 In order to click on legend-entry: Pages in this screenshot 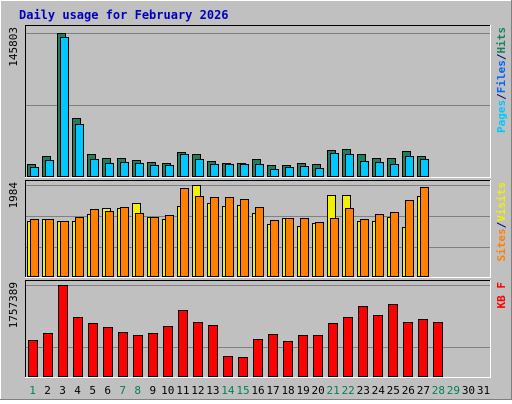, I will do `click(501, 116)`.